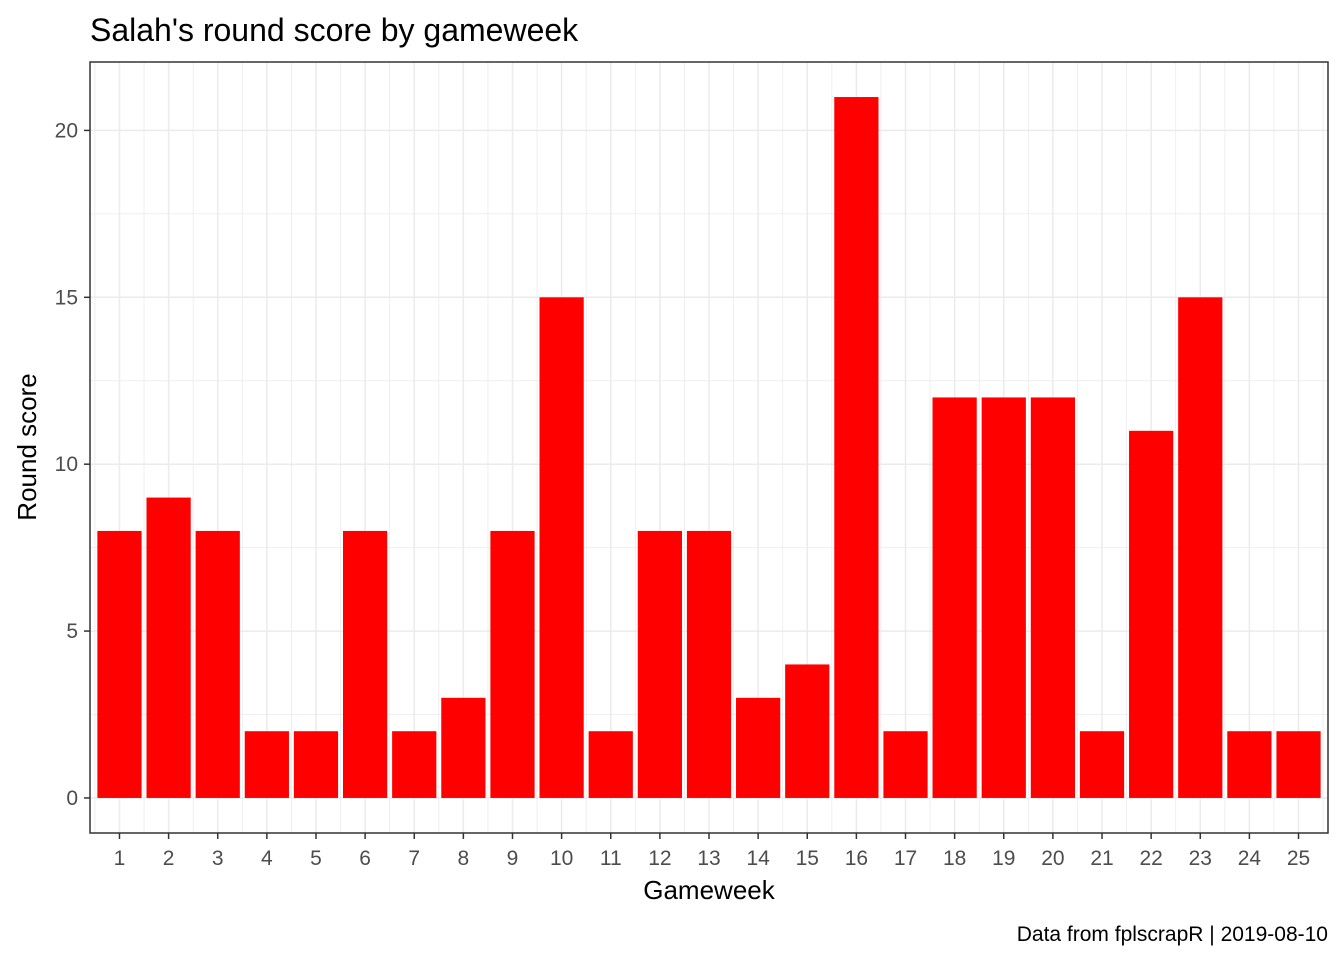 The image size is (1344, 960). Describe the element at coordinates (1101, 858) in the screenshot. I see `x-tick-label: 21` at that location.